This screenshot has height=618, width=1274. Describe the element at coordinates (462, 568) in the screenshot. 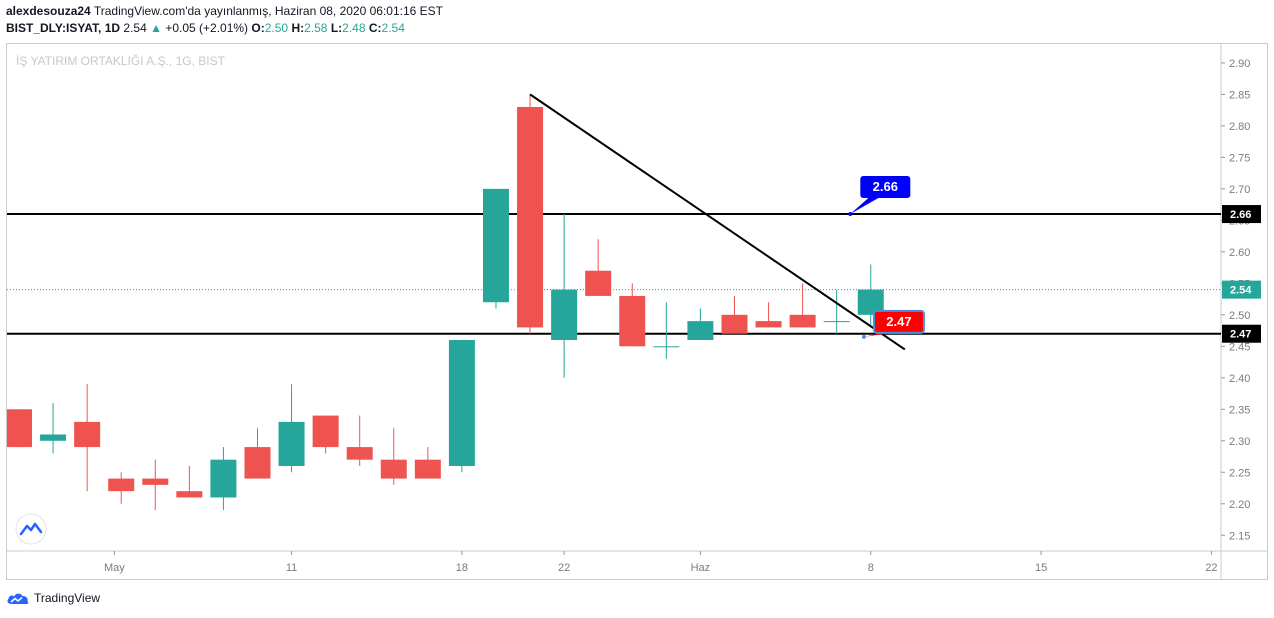

I see `x-tick-label: 18` at that location.